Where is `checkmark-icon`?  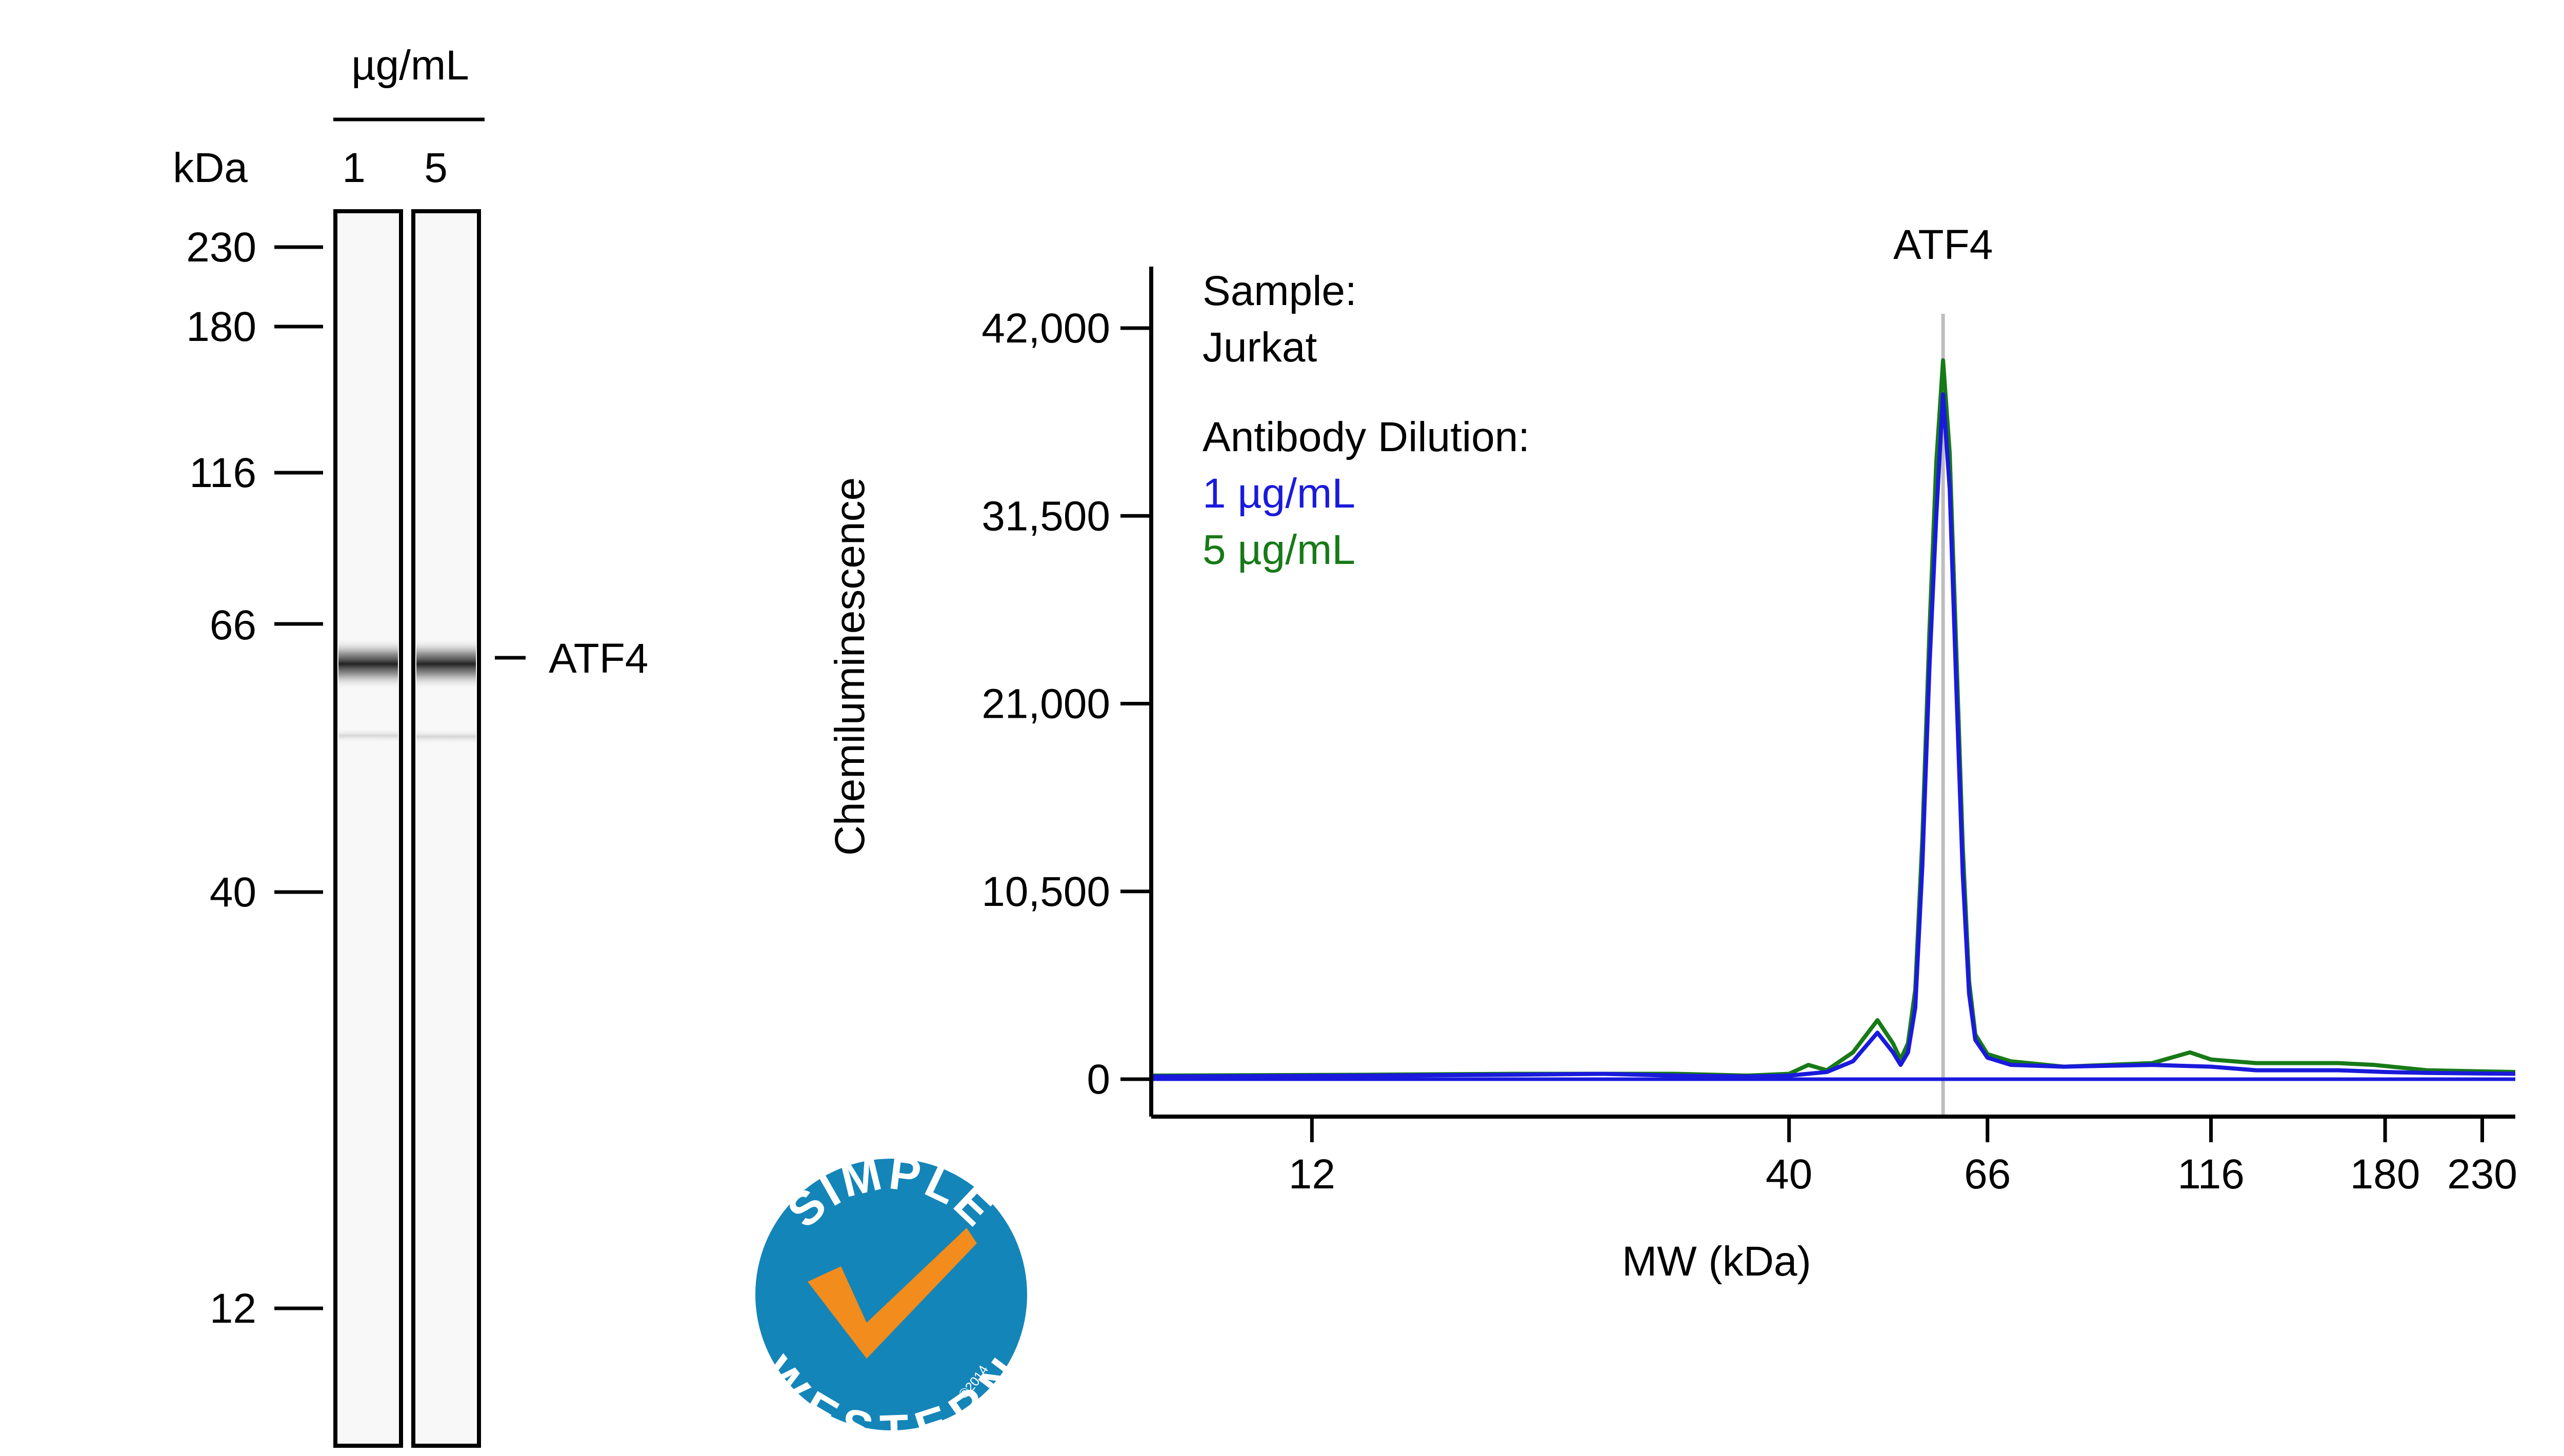
checkmark-icon is located at coordinates (893, 1293).